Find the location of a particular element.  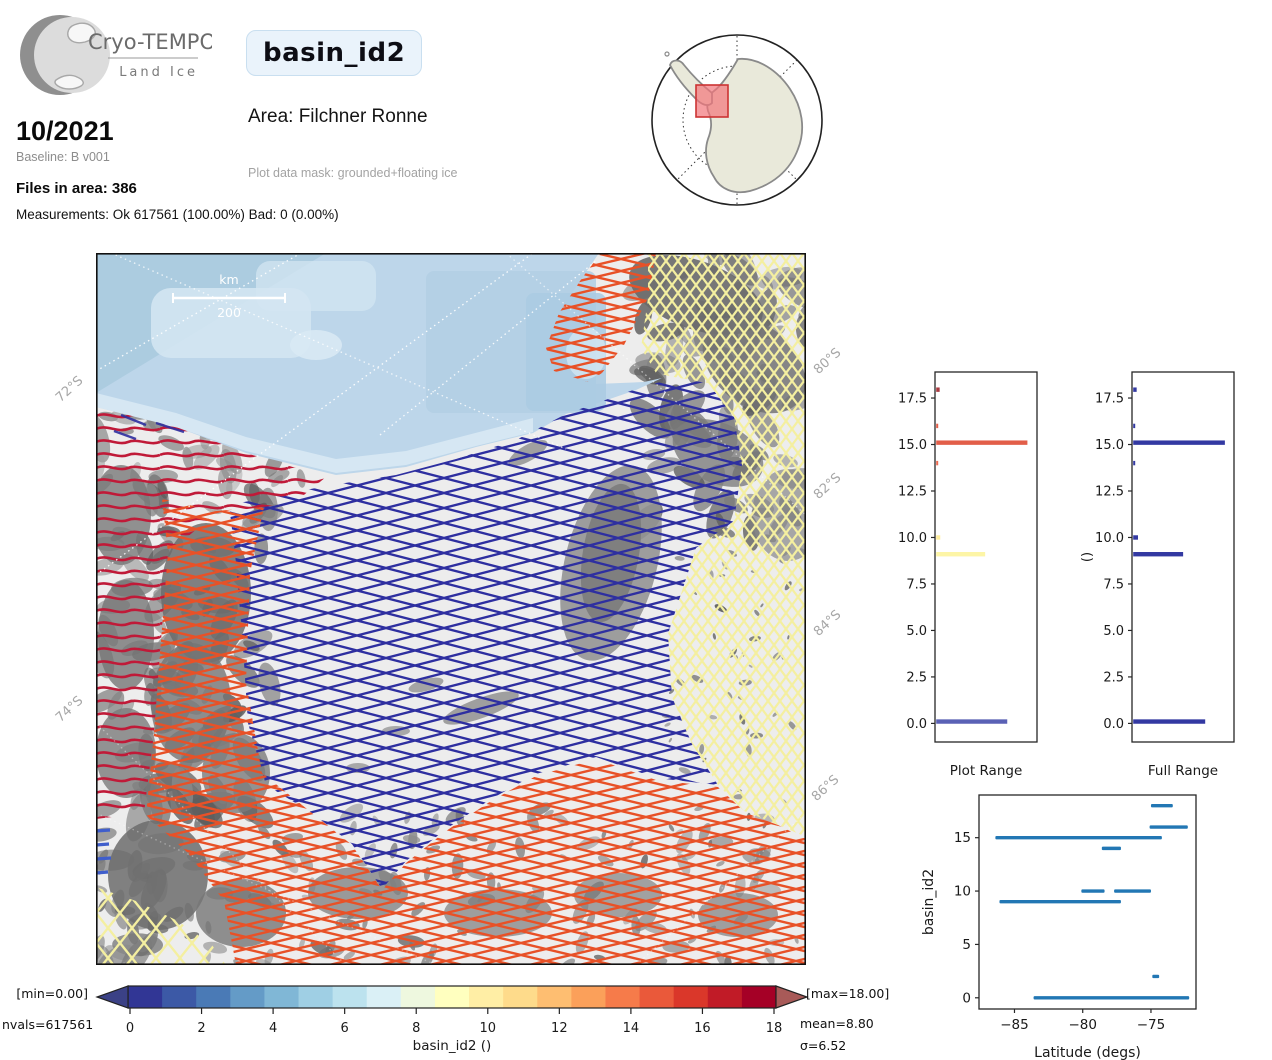

colorbar-graphic: 0 2 4 6 8 10 12 14 16 18 basin_id2 () is located at coordinates (452, 1019).